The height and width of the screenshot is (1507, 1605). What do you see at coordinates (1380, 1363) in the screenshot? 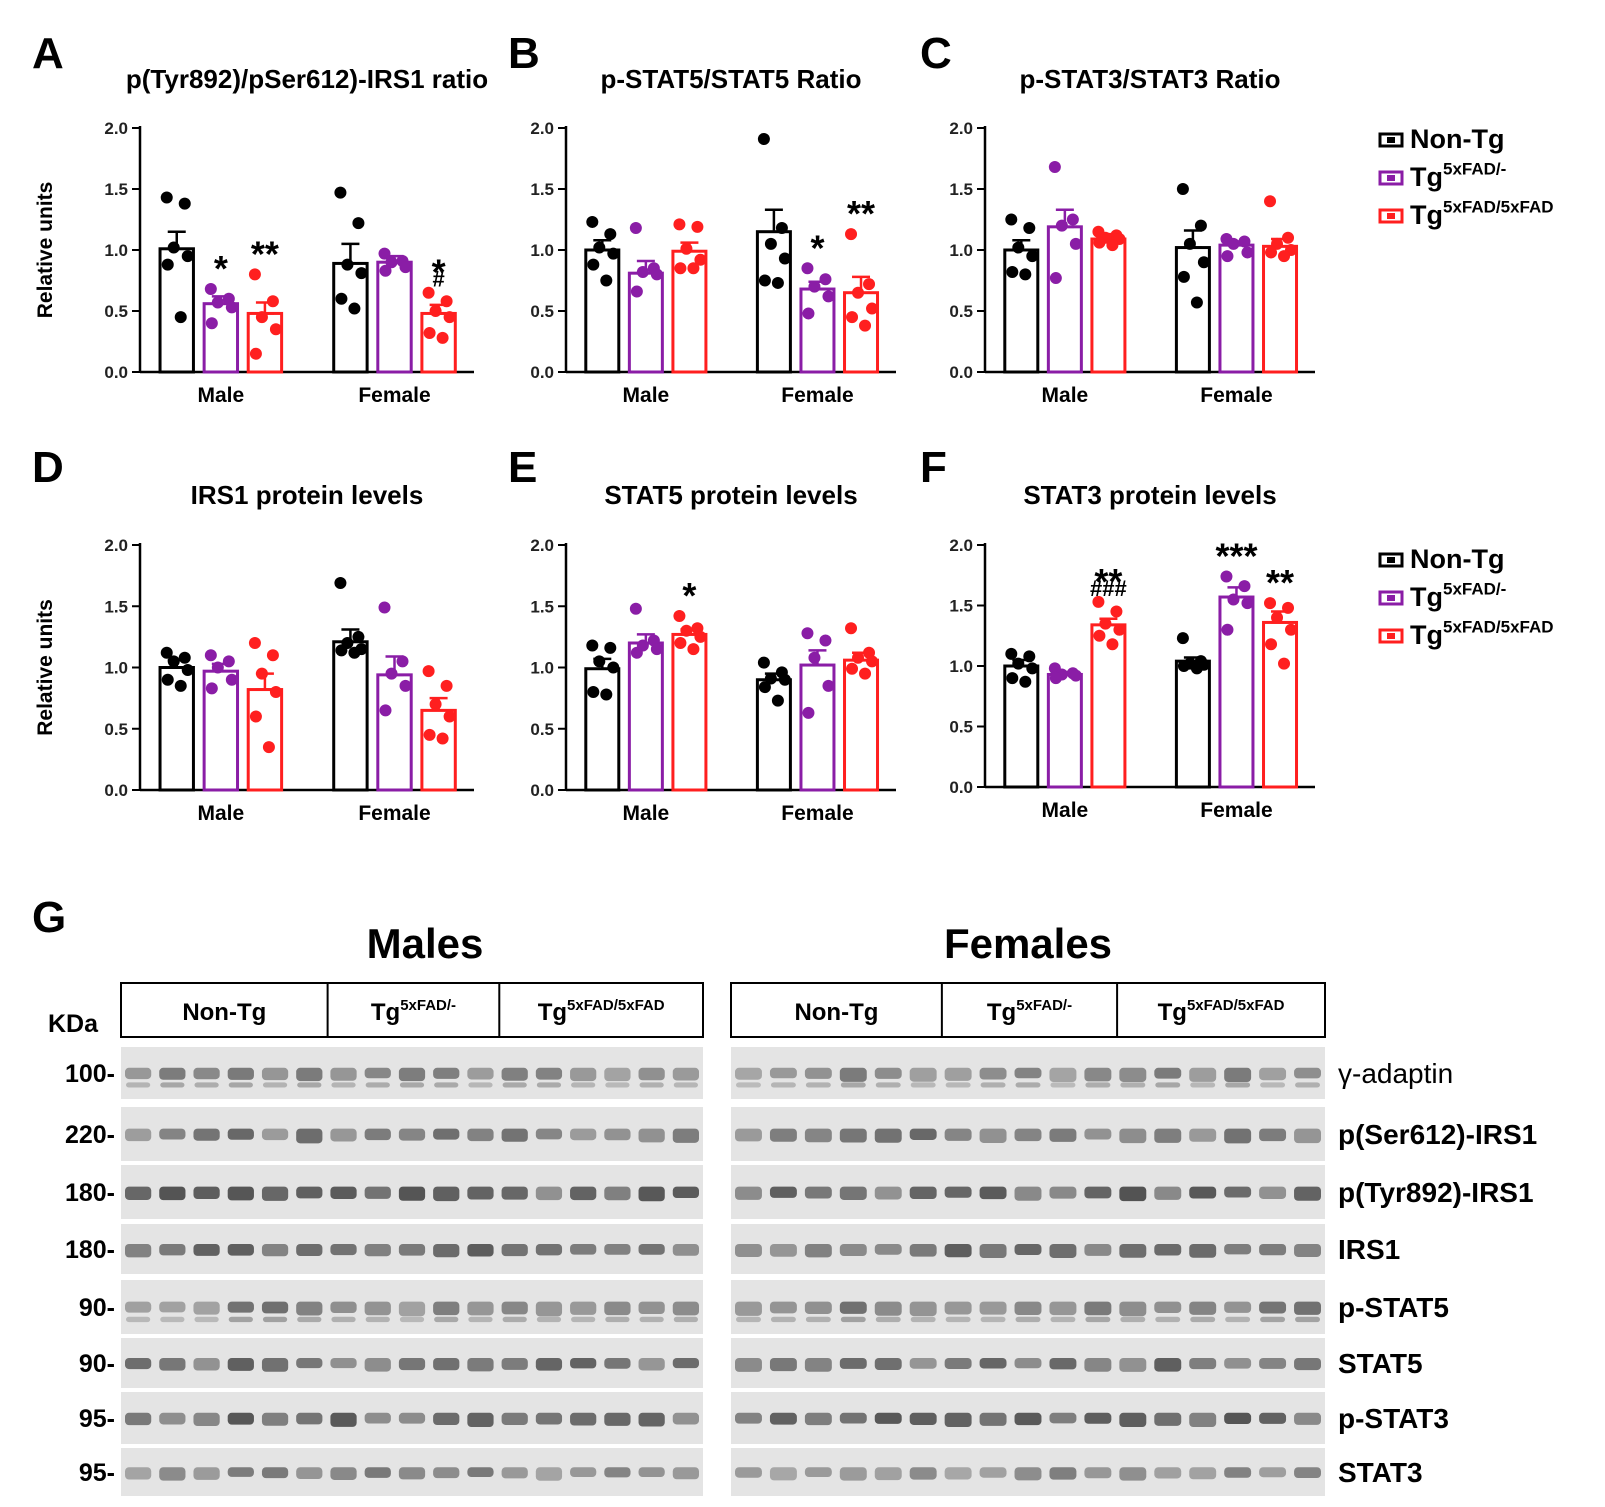
I see `protein-label: STAT5` at bounding box center [1380, 1363].